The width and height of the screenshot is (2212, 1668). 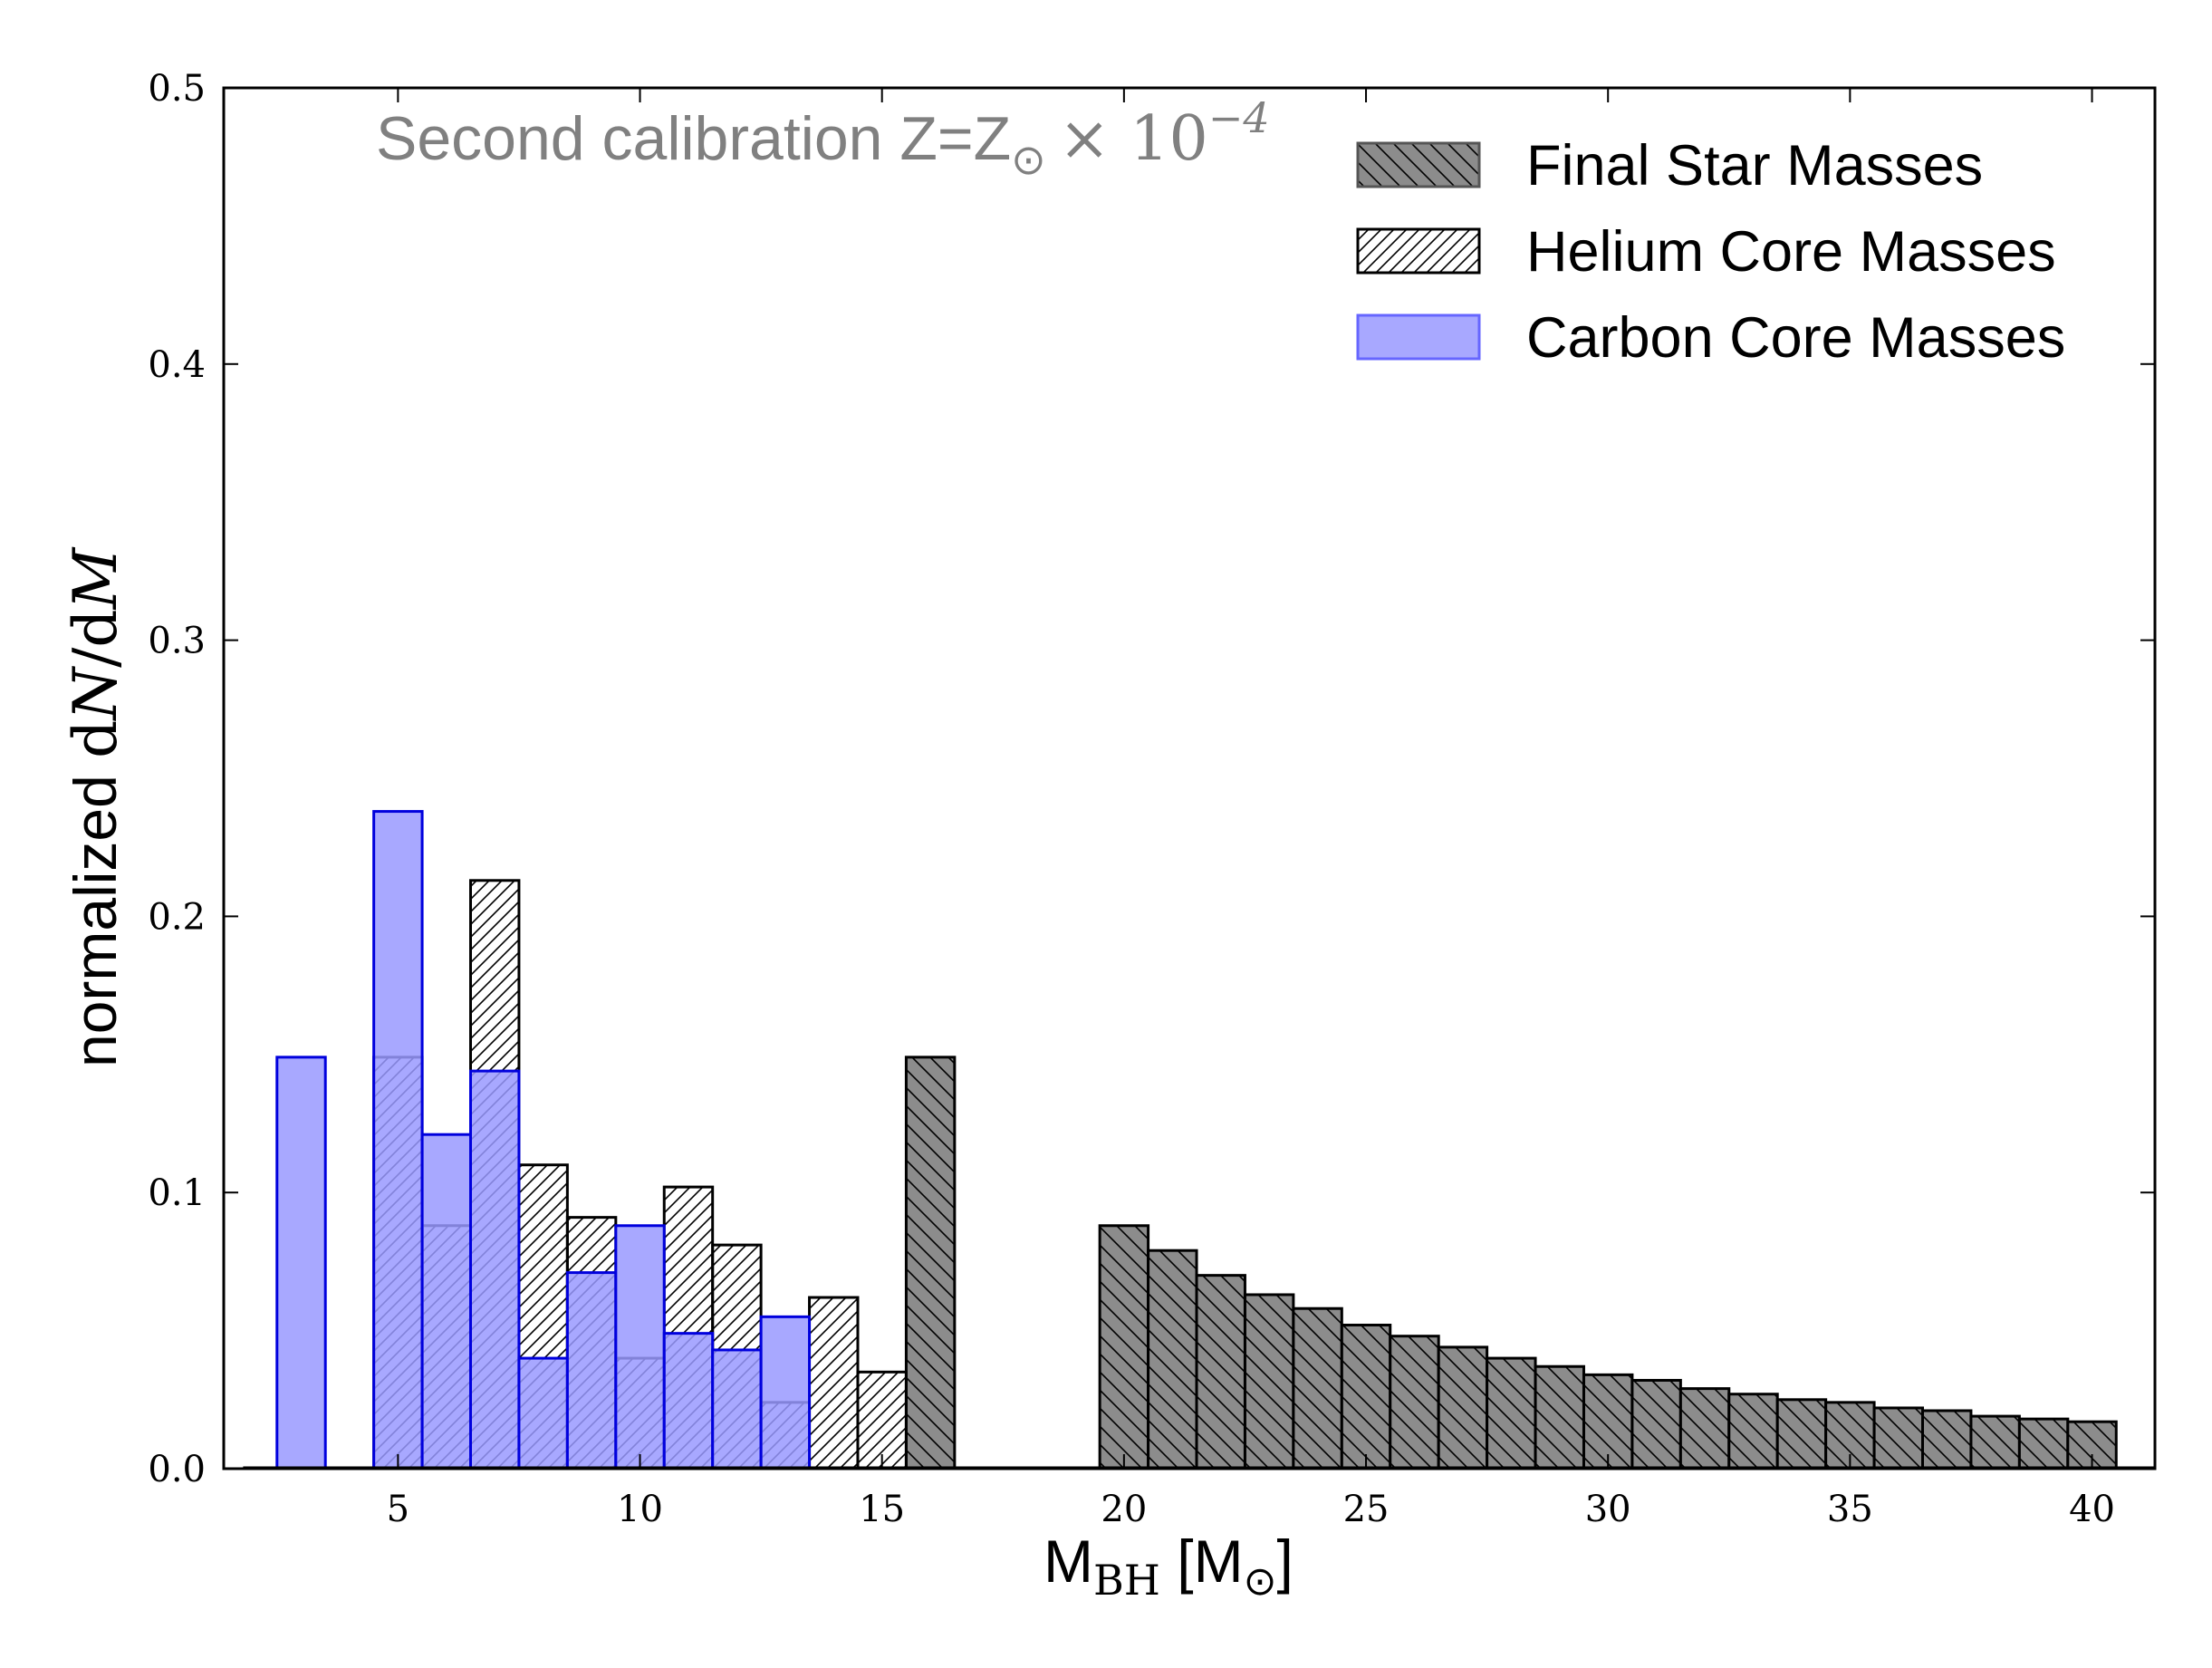 What do you see at coordinates (1285, 1562) in the screenshot?
I see `x-axis-title-end: ]` at bounding box center [1285, 1562].